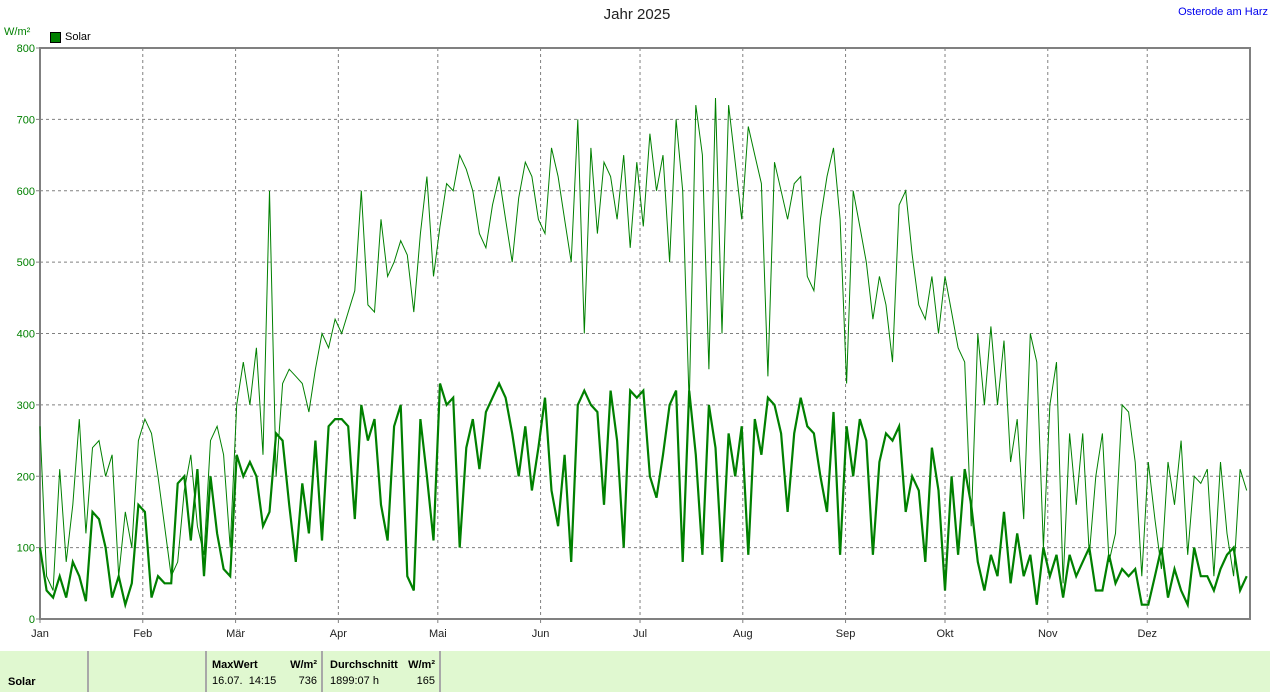 This screenshot has width=1274, height=692. What do you see at coordinates (640, 634) in the screenshot?
I see `x-tick-label: Jul` at bounding box center [640, 634].